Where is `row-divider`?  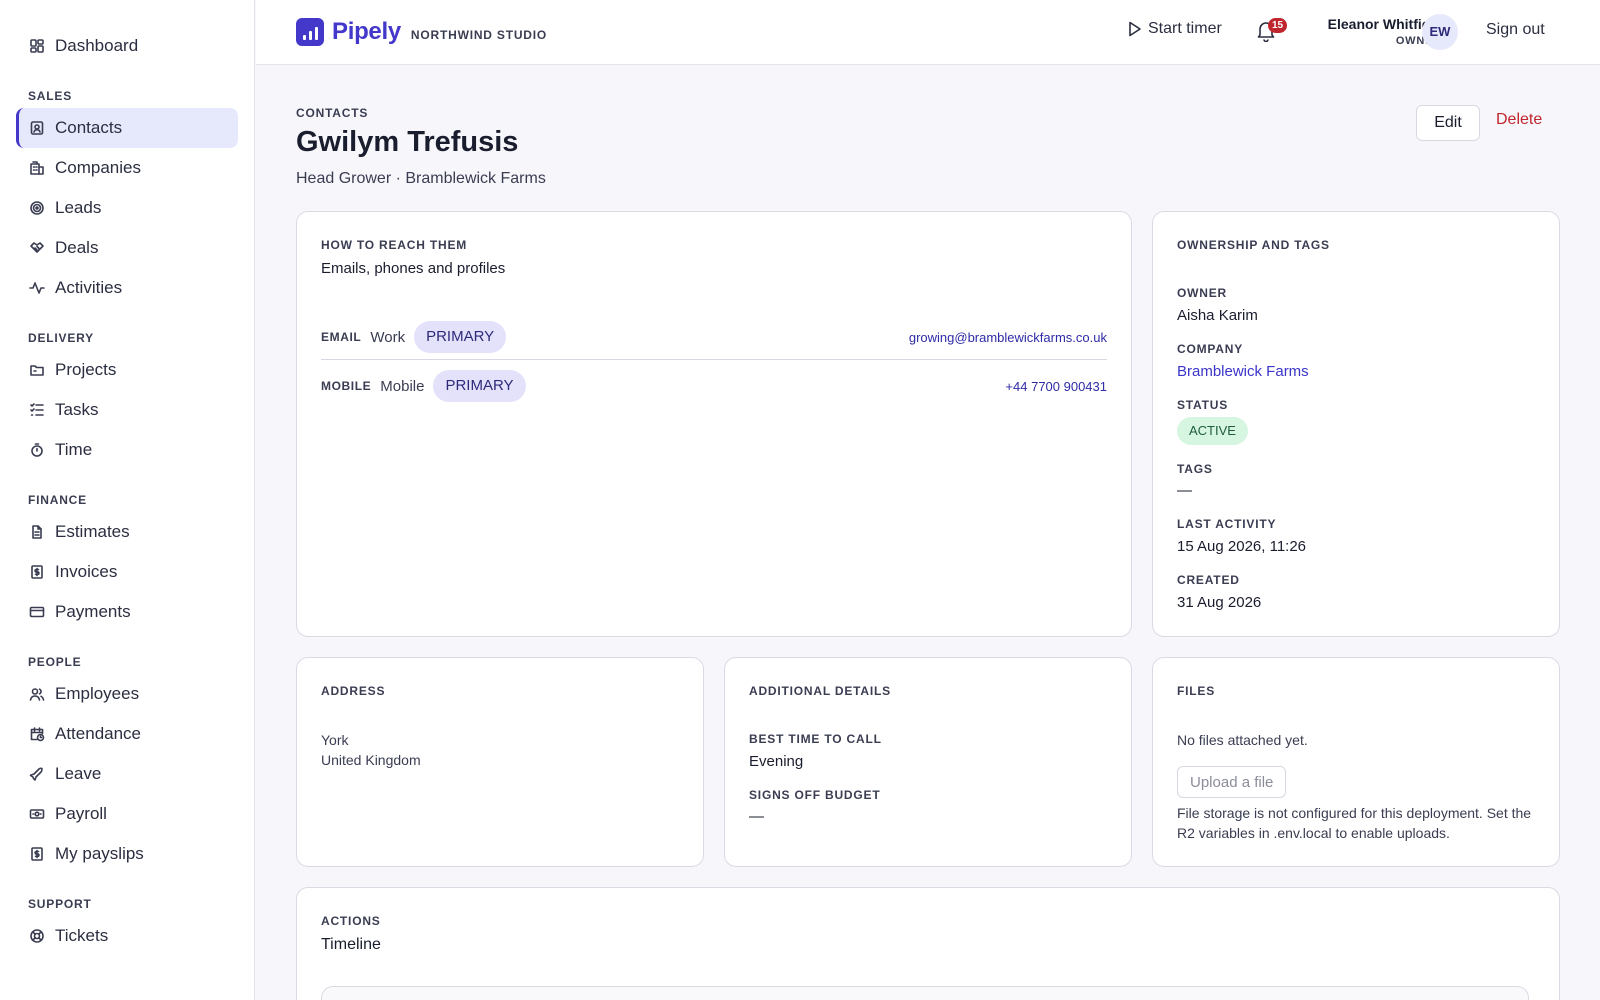 row-divider is located at coordinates (714, 359).